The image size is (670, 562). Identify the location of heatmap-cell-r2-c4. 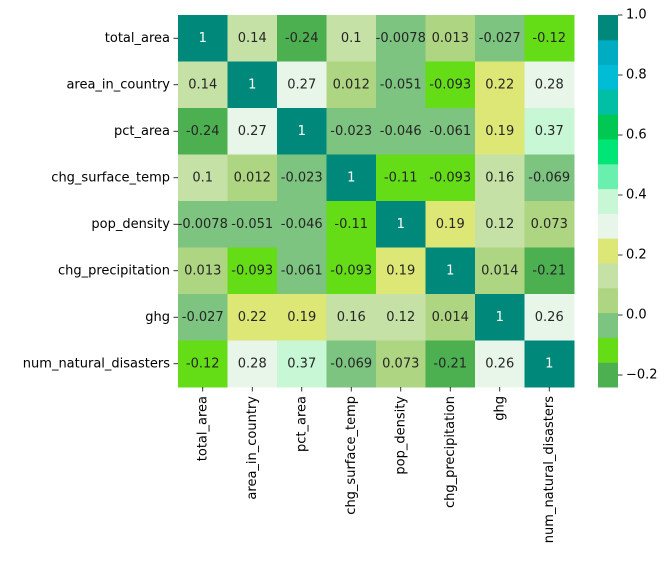
(401, 131).